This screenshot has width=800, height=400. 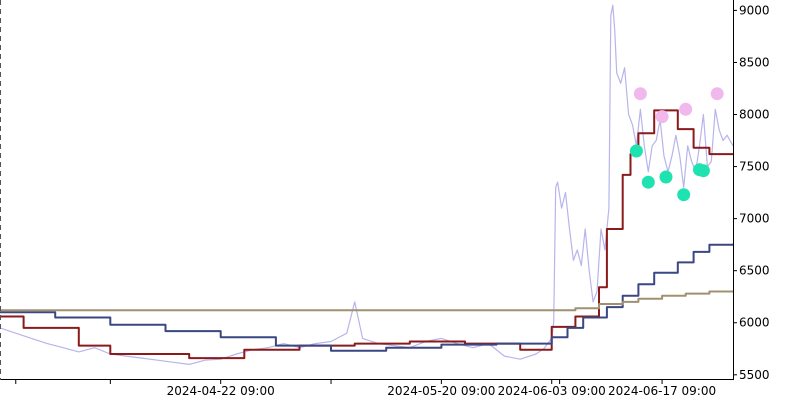 What do you see at coordinates (754, 375) in the screenshot?
I see `y-tick-label: 5500` at bounding box center [754, 375].